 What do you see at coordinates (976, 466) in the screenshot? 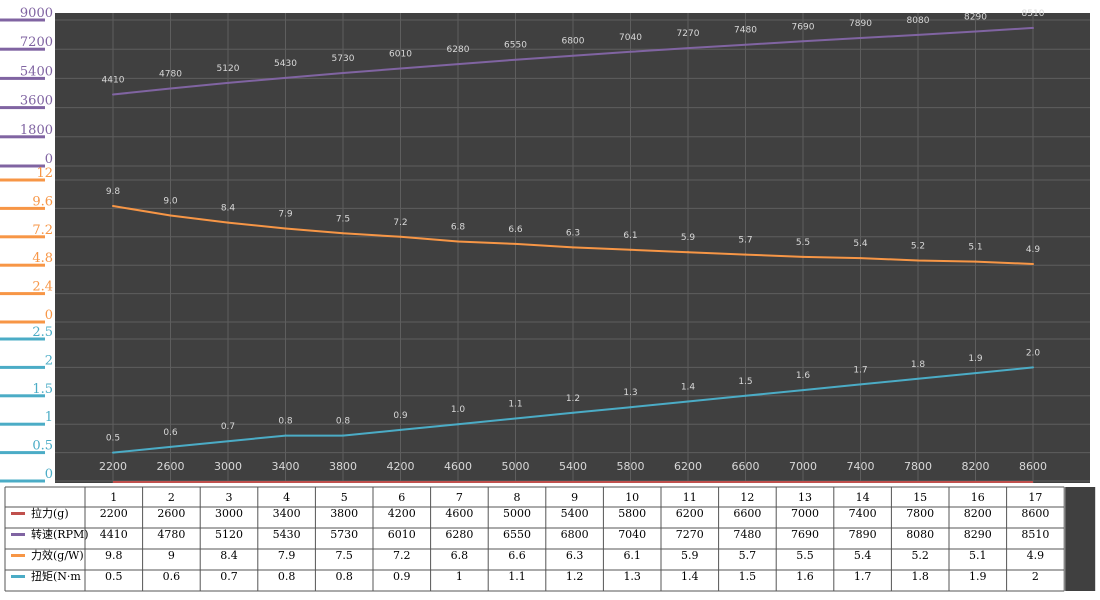
I see `x-tick-label: 8200` at bounding box center [976, 466].